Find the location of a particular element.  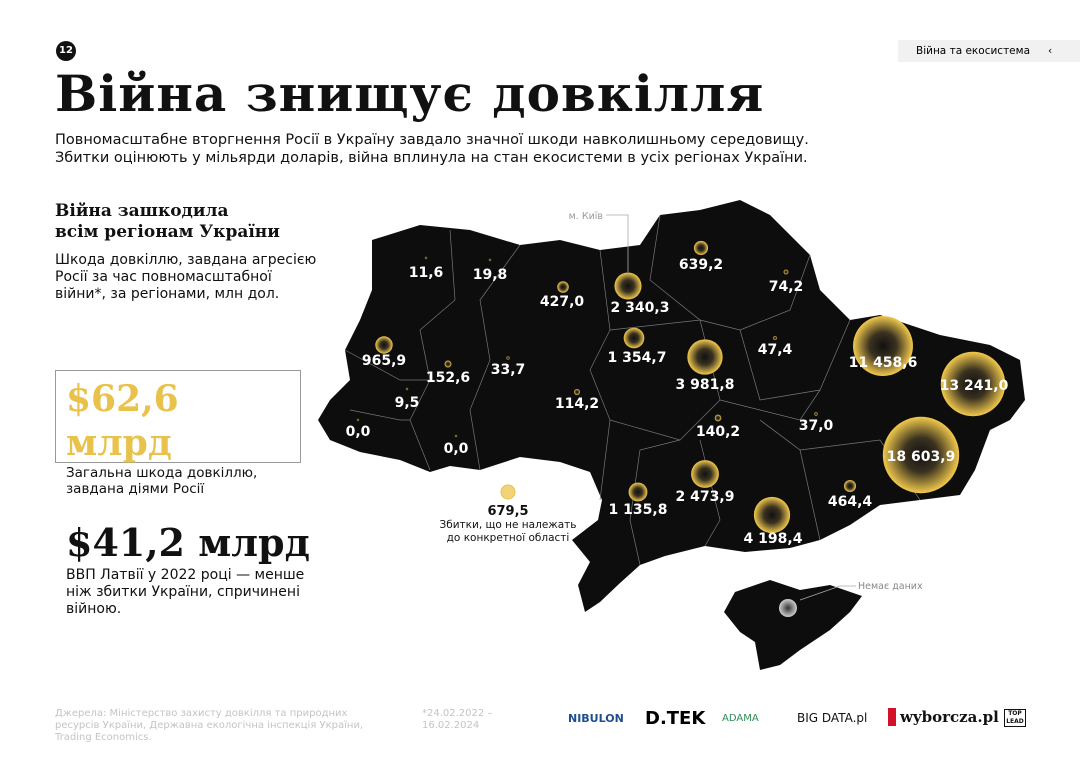

period-line: 16.02.2024 is located at coordinates (451, 725).